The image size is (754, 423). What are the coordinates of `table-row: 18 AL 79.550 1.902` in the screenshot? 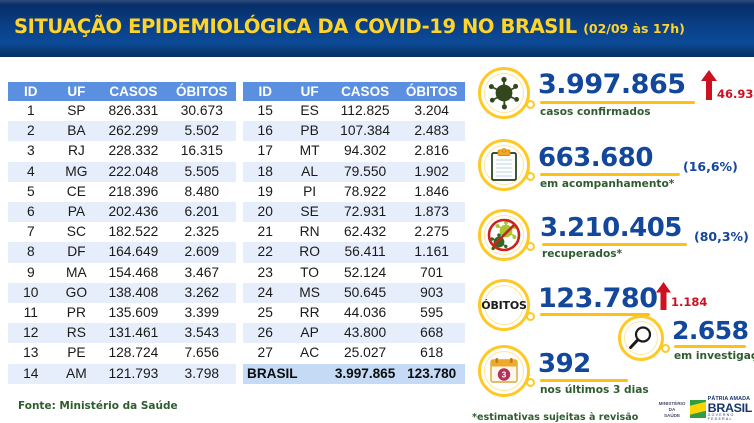 It's located at (354, 171).